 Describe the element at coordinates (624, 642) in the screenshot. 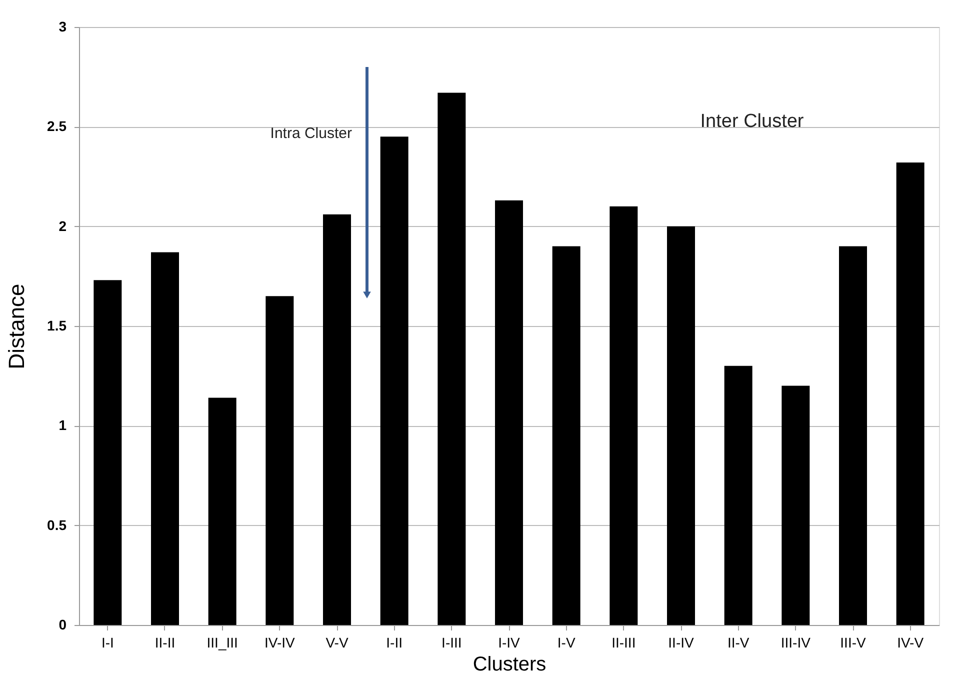

I see `x-tick-label: II-III` at that location.